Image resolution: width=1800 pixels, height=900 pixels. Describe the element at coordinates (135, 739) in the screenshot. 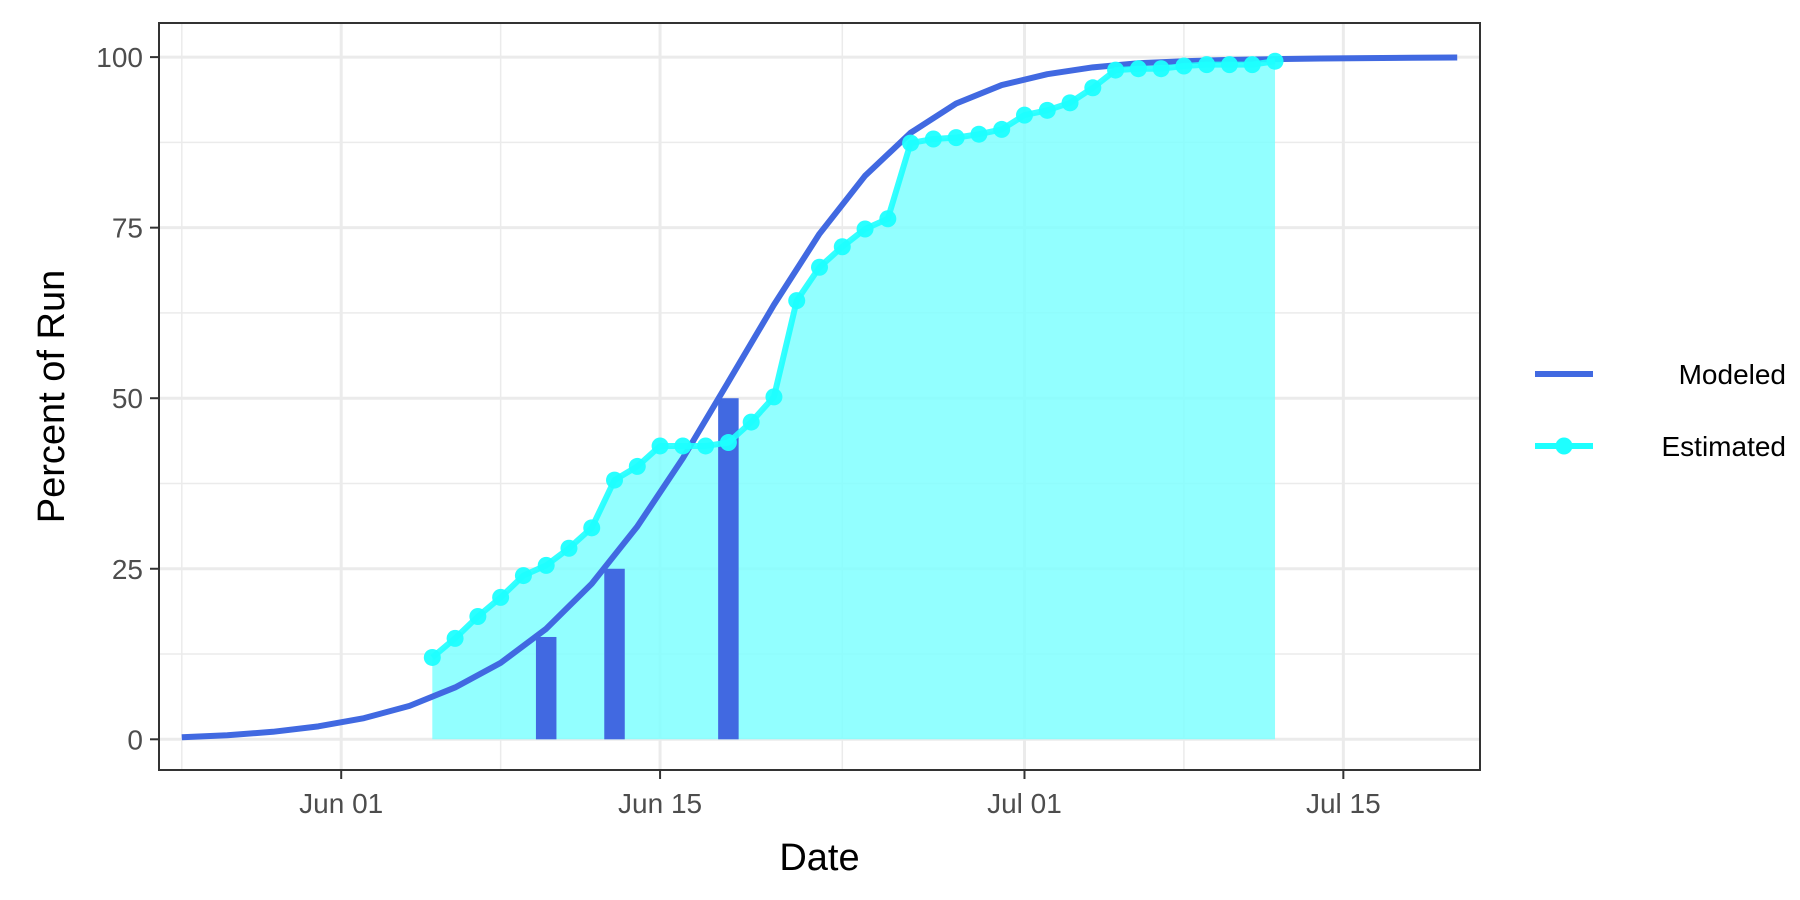

I see `y-tick-label: 0` at that location.